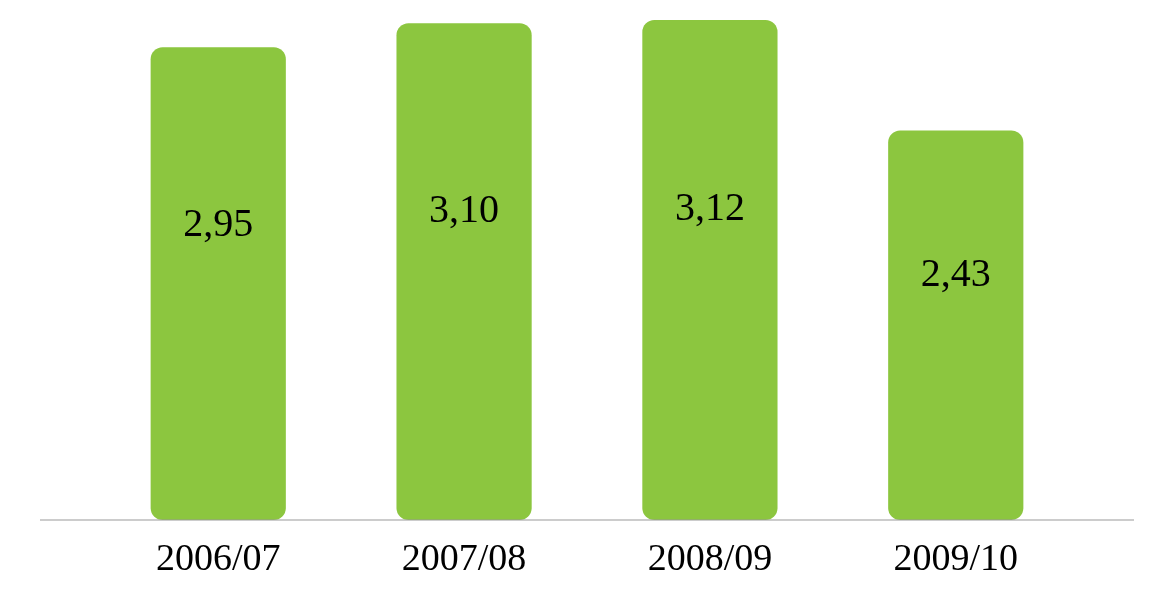 The image size is (1174, 610). What do you see at coordinates (956, 557) in the screenshot?
I see `x-tick-label: 2009/10` at bounding box center [956, 557].